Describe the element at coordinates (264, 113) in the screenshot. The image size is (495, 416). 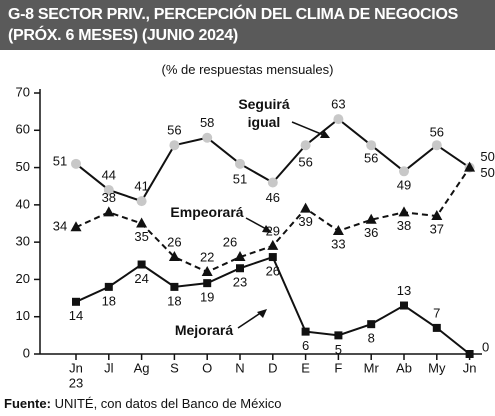
I see `series-label: Seguirá igual` at that location.